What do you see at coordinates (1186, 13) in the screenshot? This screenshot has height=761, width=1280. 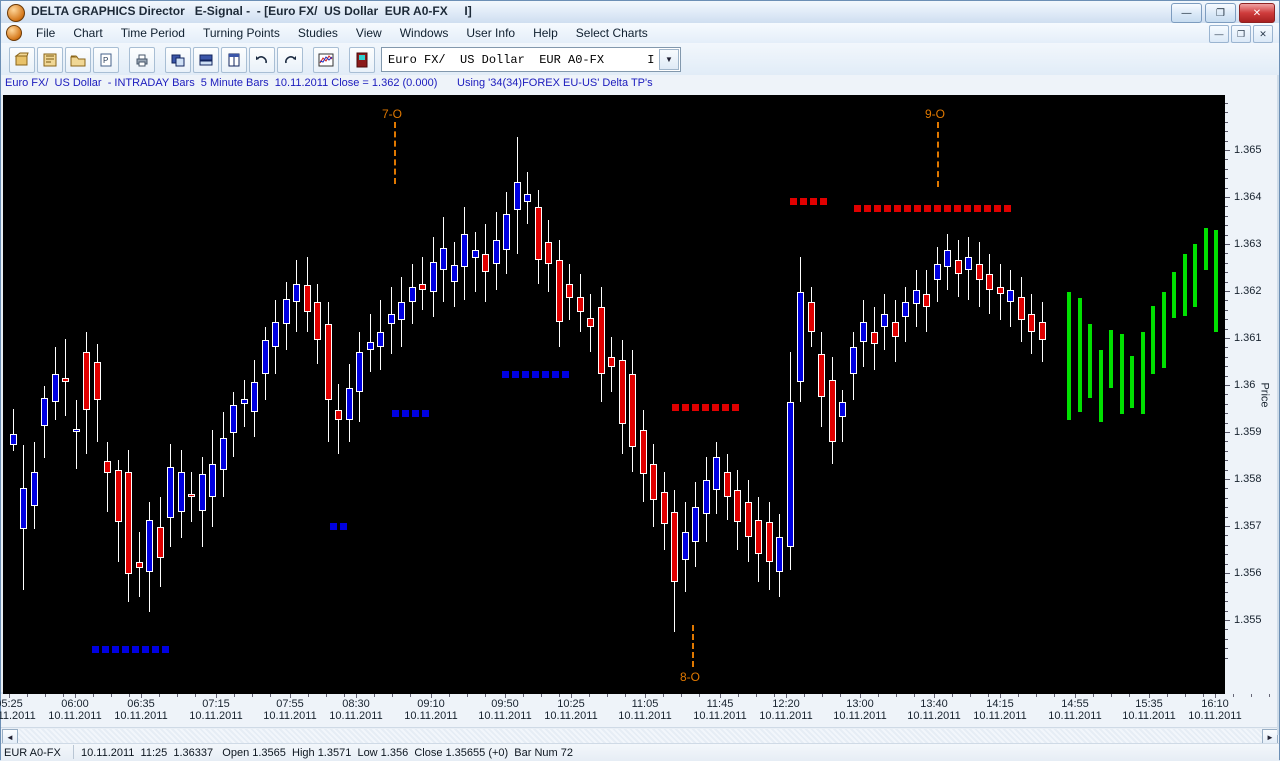 I see `minimize-button: —` at bounding box center [1186, 13].